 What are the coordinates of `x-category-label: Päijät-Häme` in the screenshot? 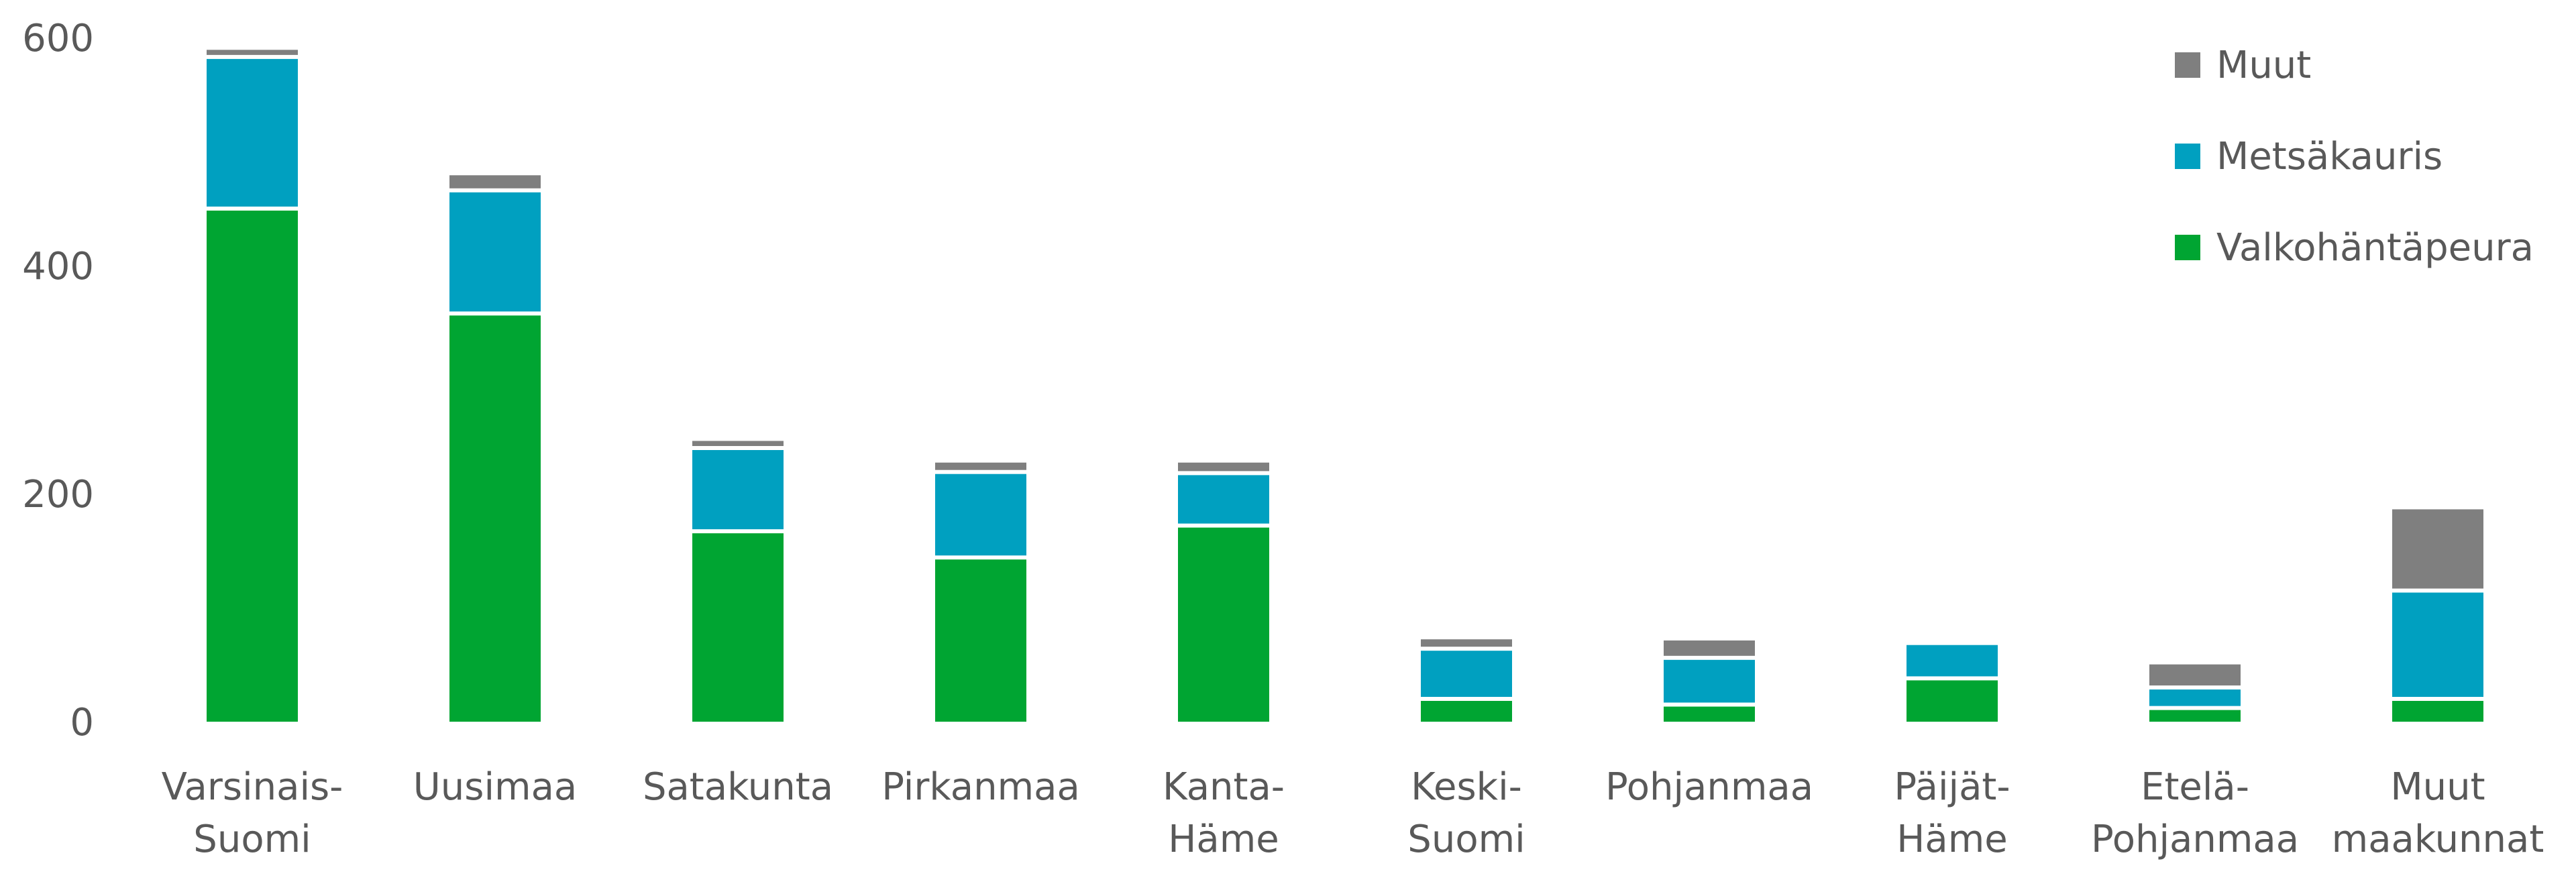 It's located at (1952, 813).